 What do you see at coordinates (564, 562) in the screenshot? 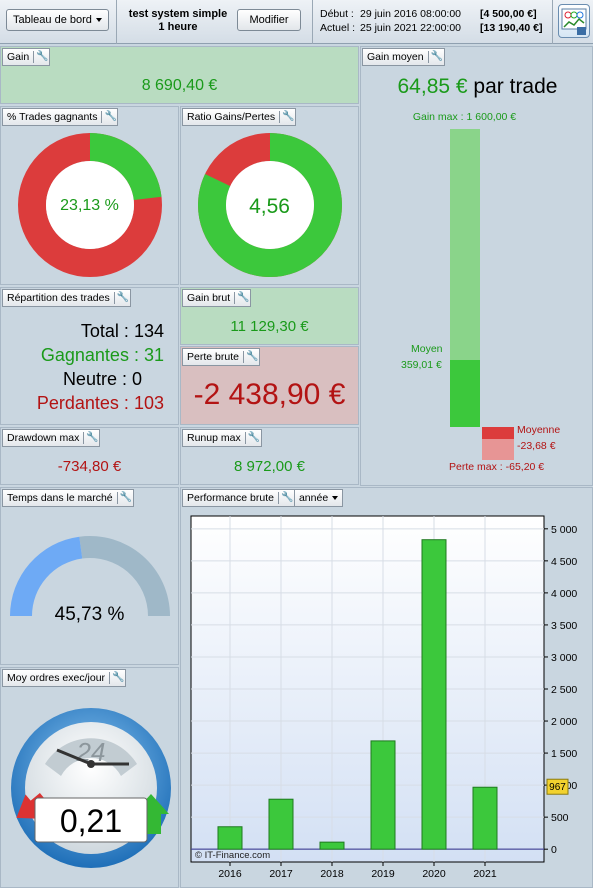
I see `y-tick-label: 4 500` at bounding box center [564, 562].